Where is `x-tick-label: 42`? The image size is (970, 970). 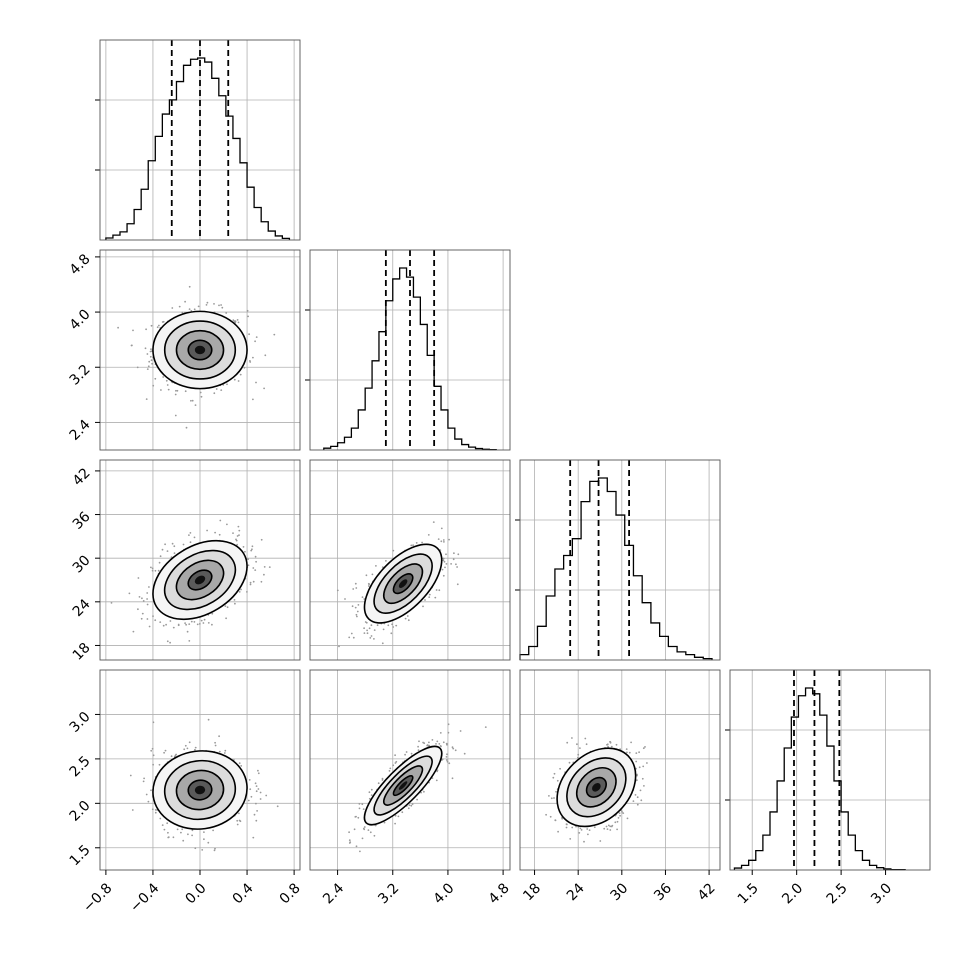
x-tick-label: 42 is located at coordinates (707, 892).